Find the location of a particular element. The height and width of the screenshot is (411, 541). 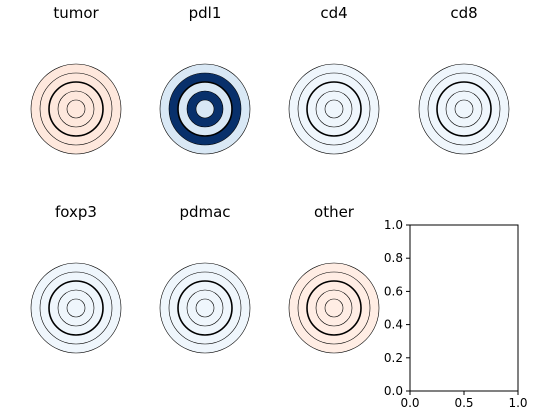

panel-title-pdmac: pdmac is located at coordinates (204, 212).